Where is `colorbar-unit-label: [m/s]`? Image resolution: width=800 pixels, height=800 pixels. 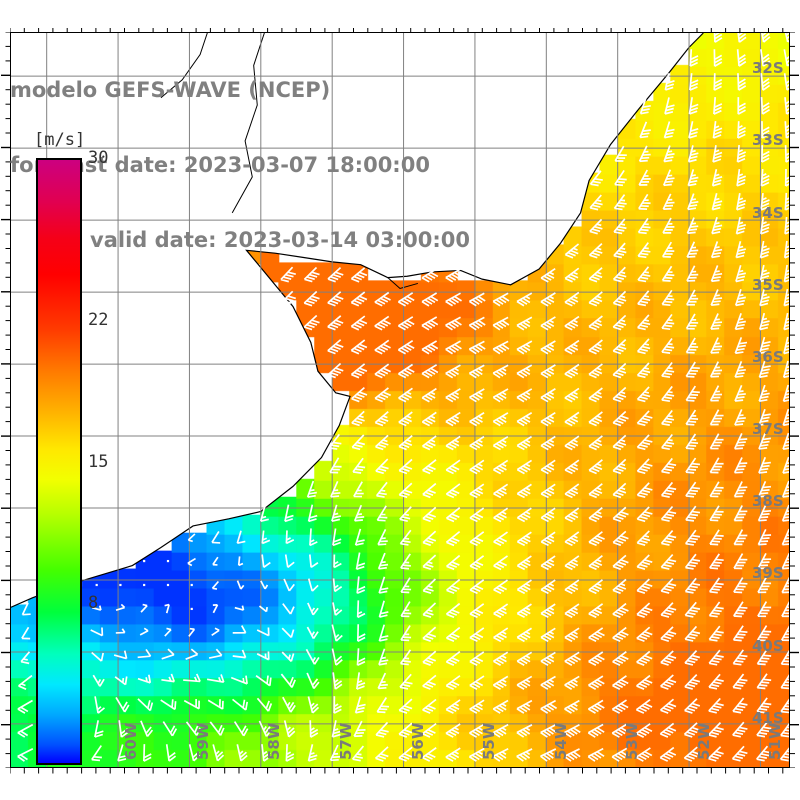 colorbar-unit-label: [m/s] is located at coordinates (60, 140).